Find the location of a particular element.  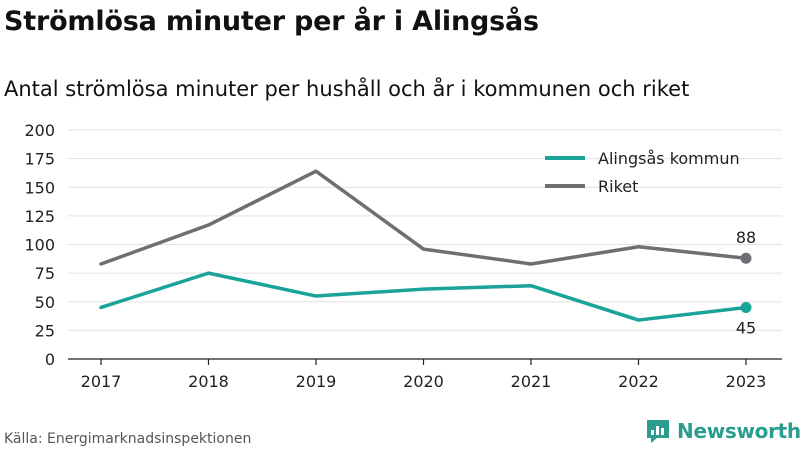

y-tick-label: 100 is located at coordinates (39, 245).